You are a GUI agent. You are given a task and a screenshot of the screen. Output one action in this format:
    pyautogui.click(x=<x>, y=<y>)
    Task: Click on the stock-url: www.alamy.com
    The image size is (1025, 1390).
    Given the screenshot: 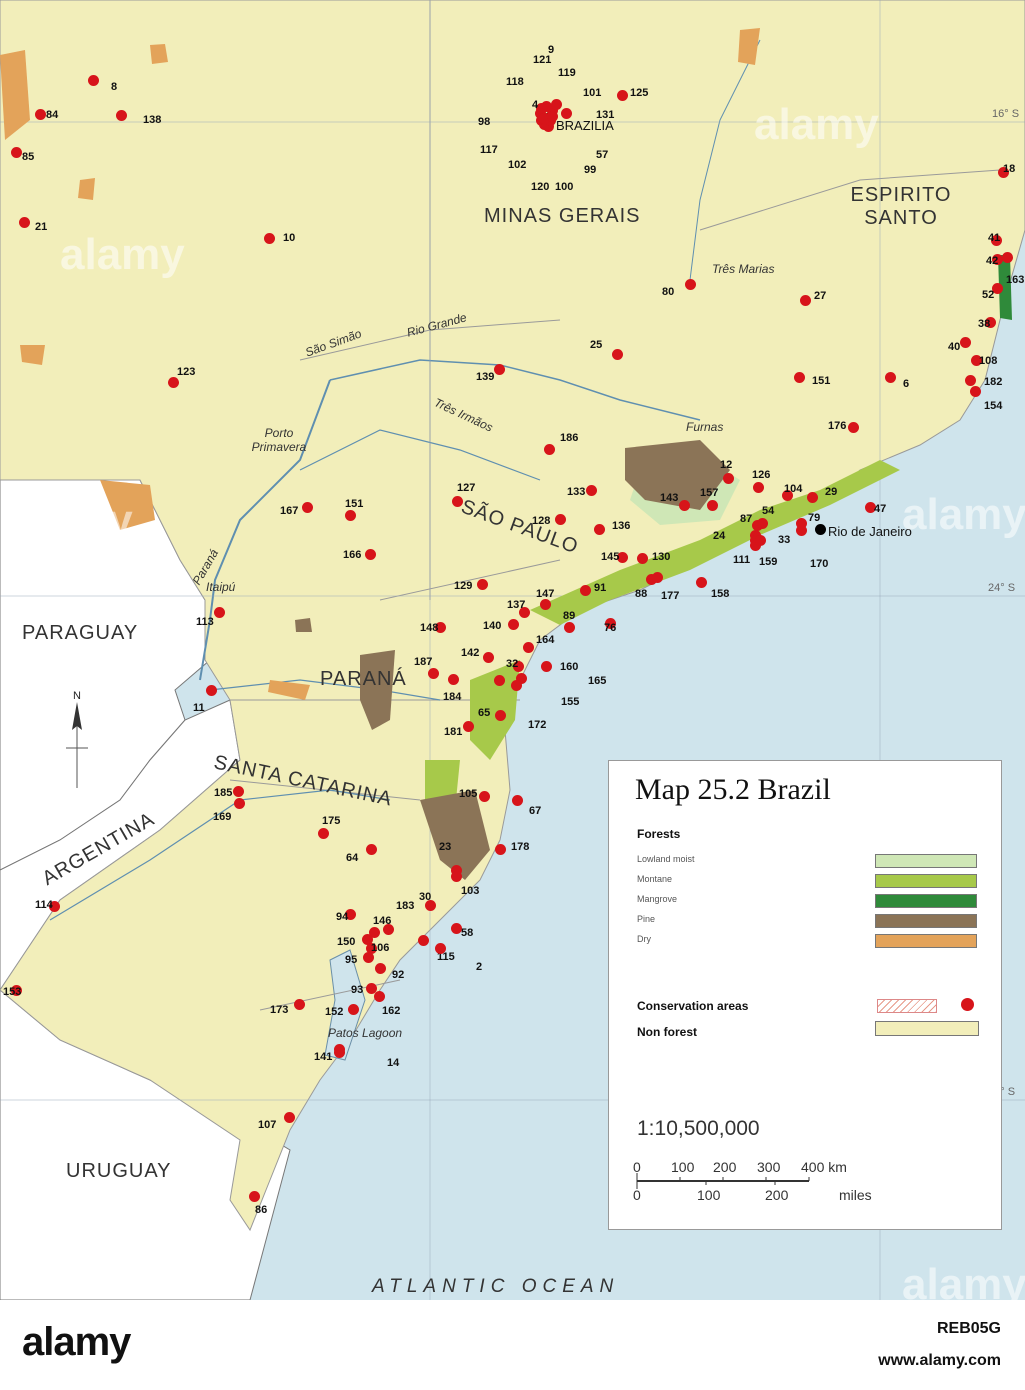 What is the action you would take?
    pyautogui.click(x=939, y=1360)
    